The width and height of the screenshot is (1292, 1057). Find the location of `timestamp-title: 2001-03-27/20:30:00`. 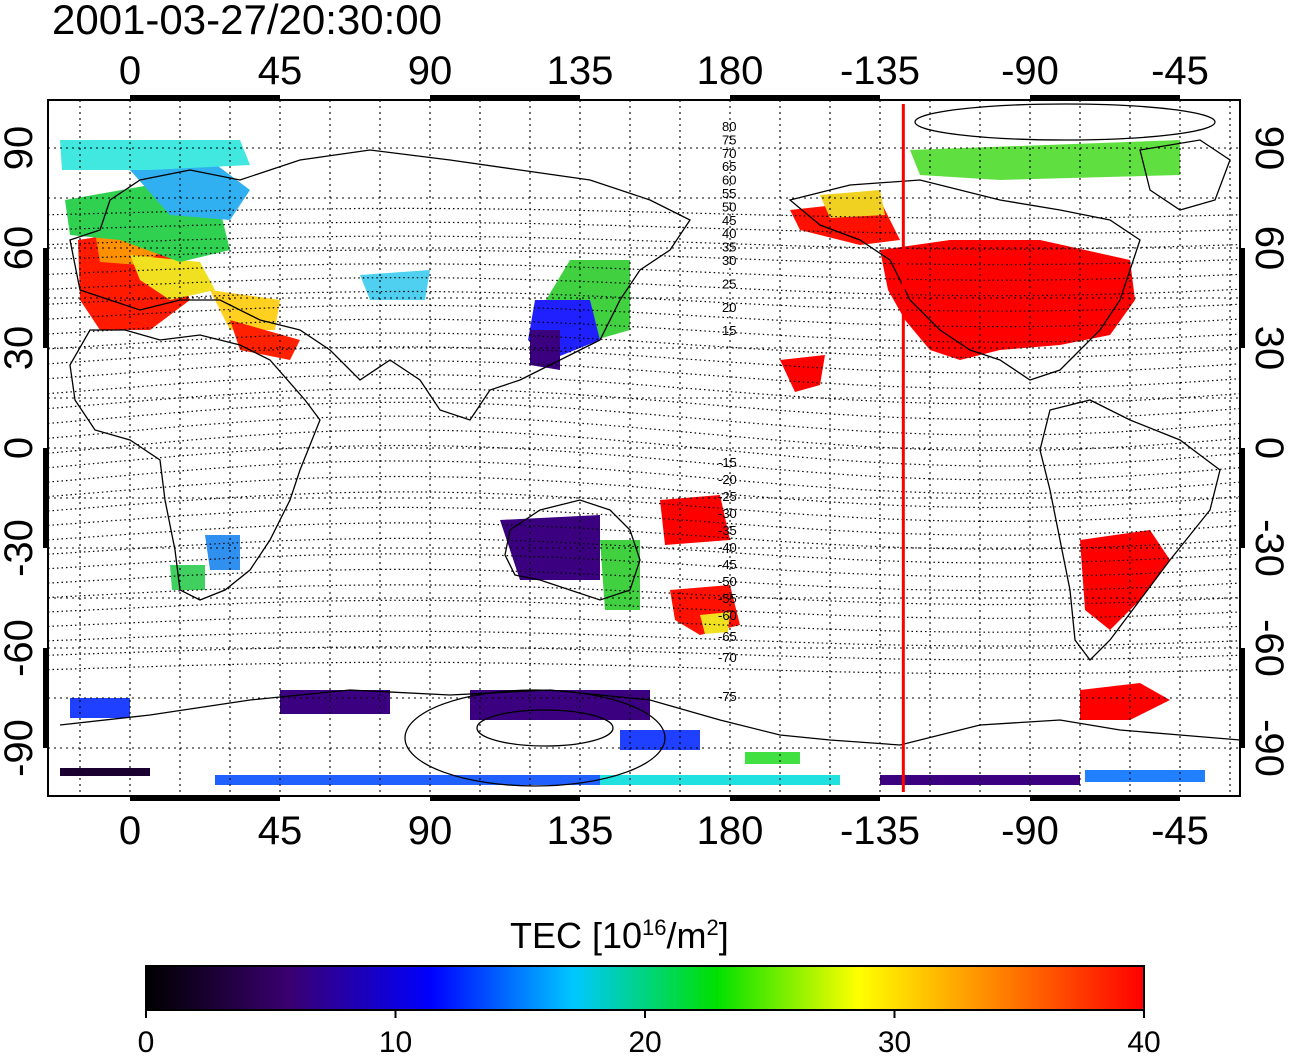

timestamp-title: 2001-03-27/20:30:00 is located at coordinates (247, 21).